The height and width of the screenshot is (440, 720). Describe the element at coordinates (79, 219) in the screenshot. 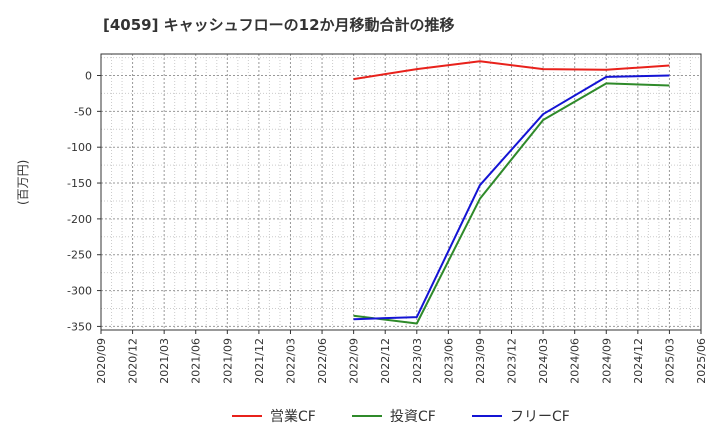

I see `y-tick-label: -200` at that location.